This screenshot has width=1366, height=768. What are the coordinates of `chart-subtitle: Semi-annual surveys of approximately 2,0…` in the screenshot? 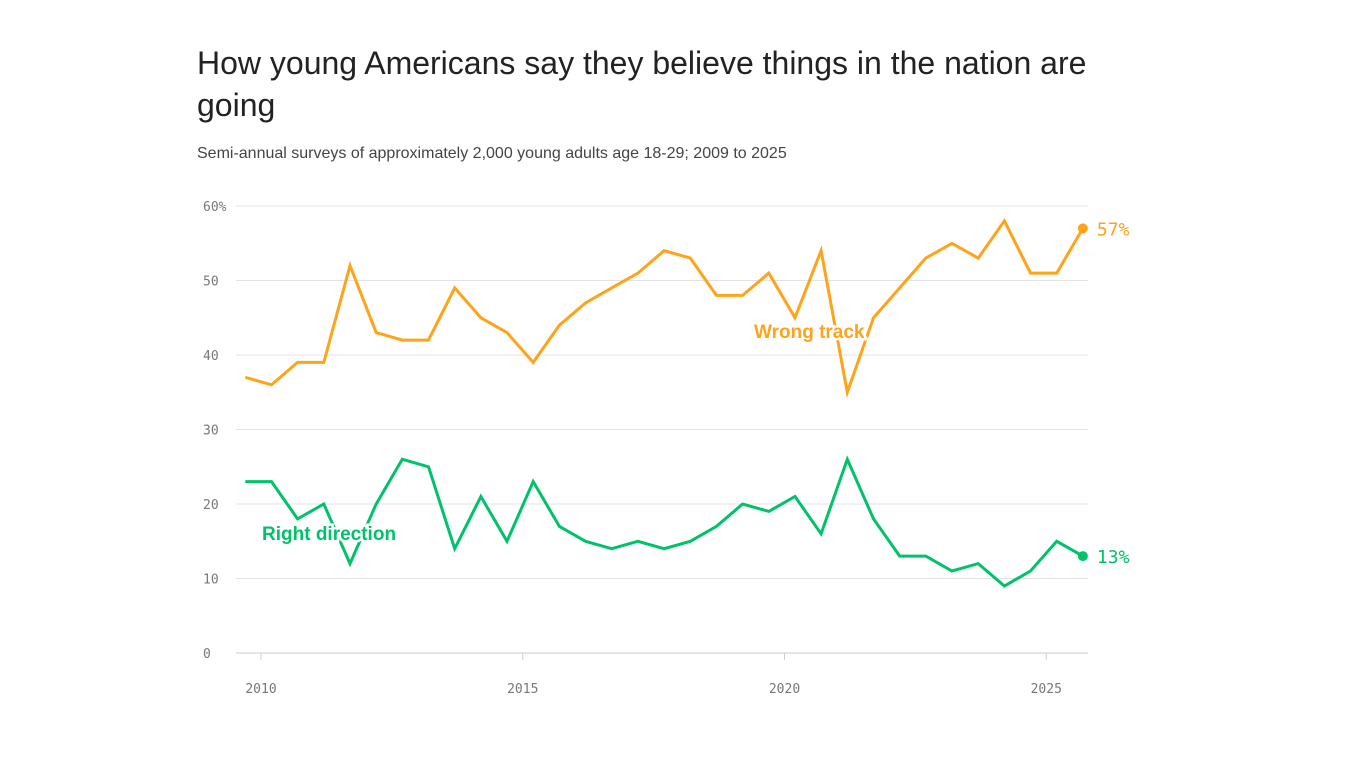 It's located at (492, 153).